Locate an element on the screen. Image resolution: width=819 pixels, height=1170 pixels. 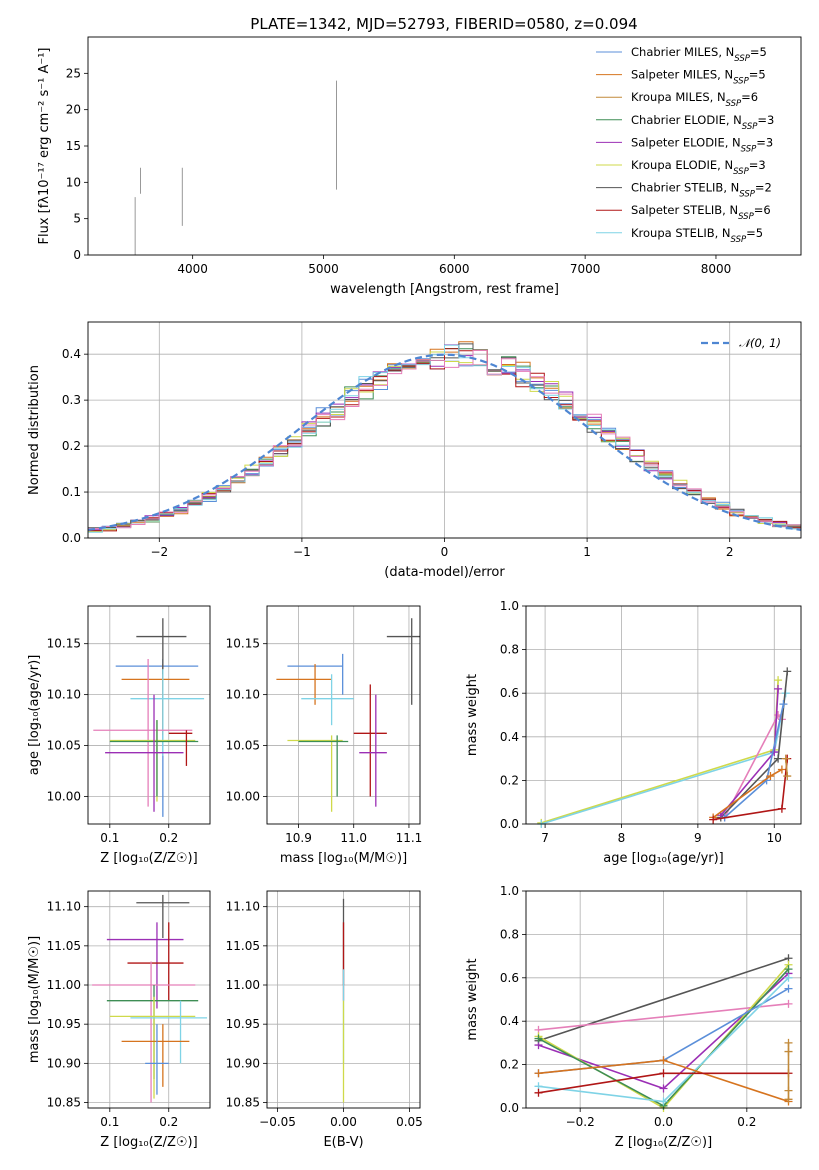
x-tick-label: 7 is located at coordinates (545, 838).